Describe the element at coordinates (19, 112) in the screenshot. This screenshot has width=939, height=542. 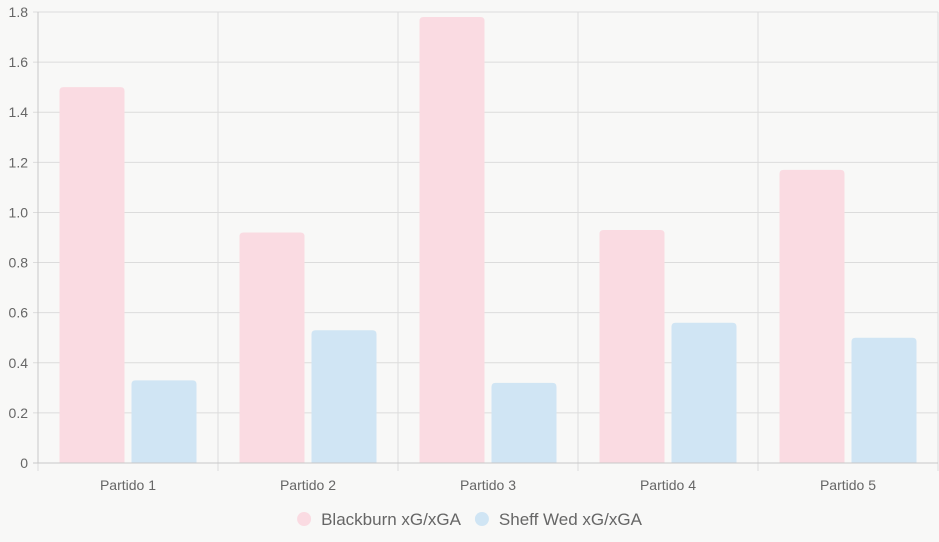
I see `y-tick-label: 1.4` at that location.